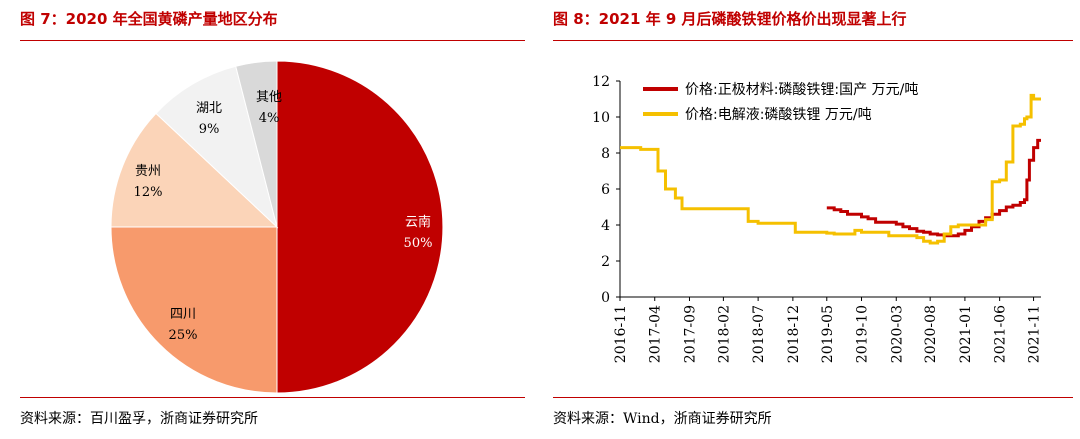 This screenshot has height=439, width=1080. Describe the element at coordinates (148, 192) in the screenshot. I see `pie-pct-2: 12%` at that location.